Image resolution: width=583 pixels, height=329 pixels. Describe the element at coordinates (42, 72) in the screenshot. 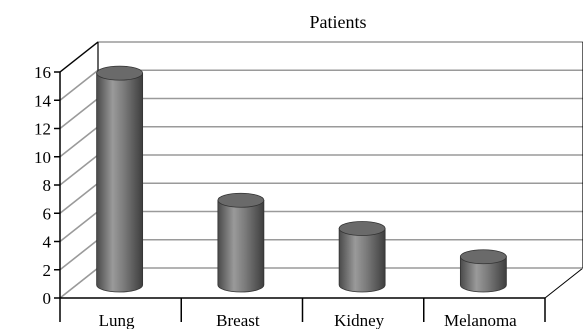

I see `y-tick-label-8: 16` at that location.